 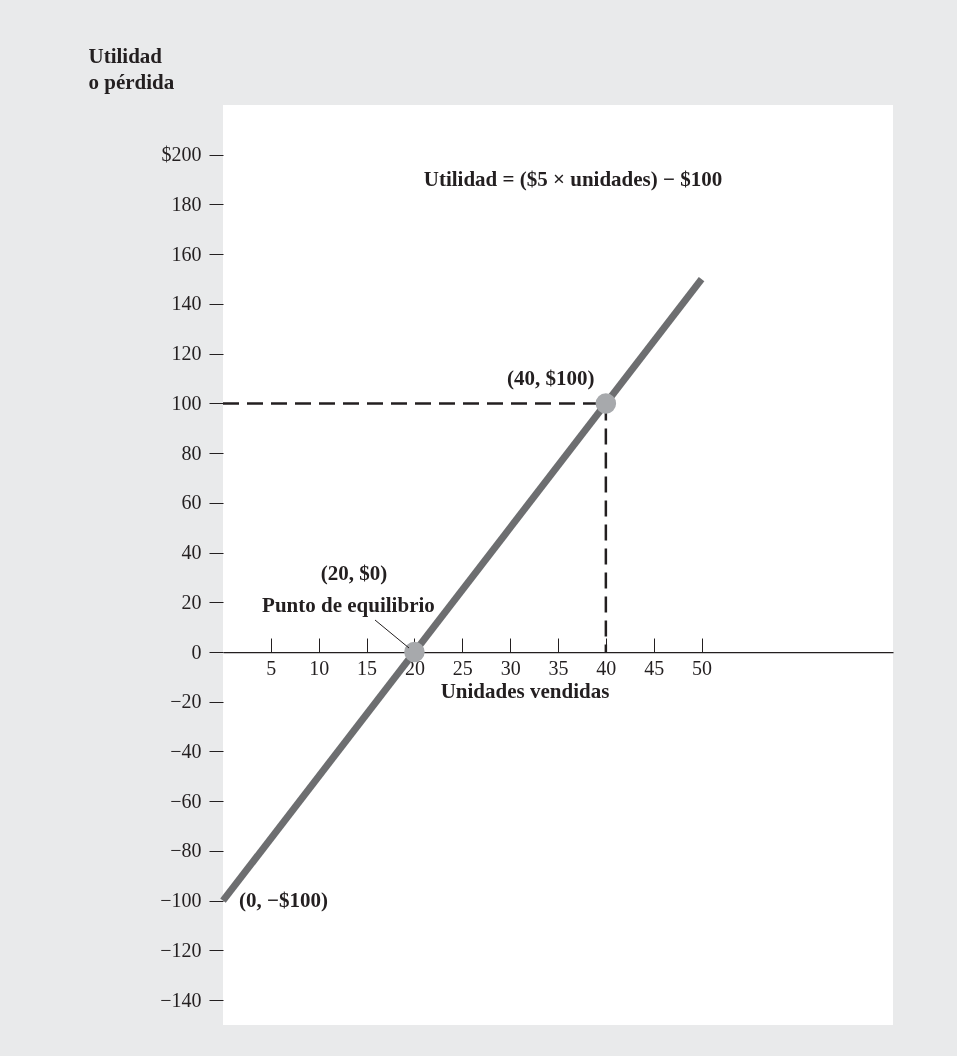 I want to click on y-tick-label: −100, so click(x=181, y=900).